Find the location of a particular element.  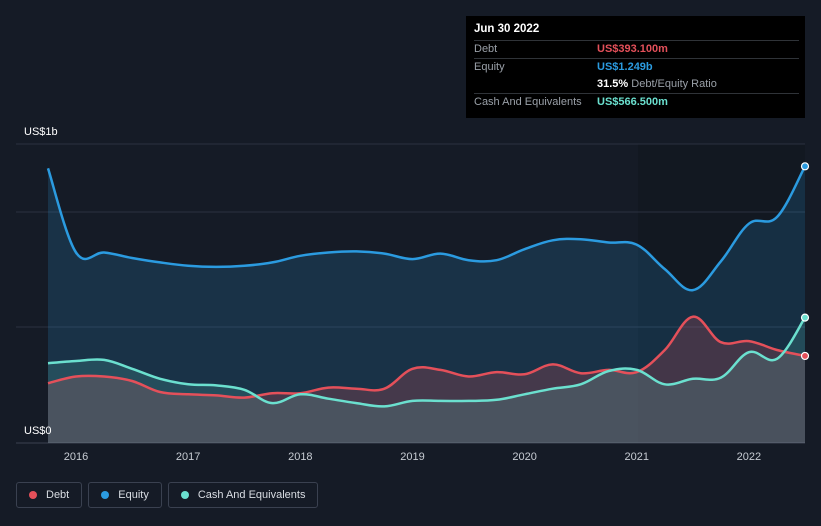

tooltip-cash-value: US$566.500m is located at coordinates (632, 102).